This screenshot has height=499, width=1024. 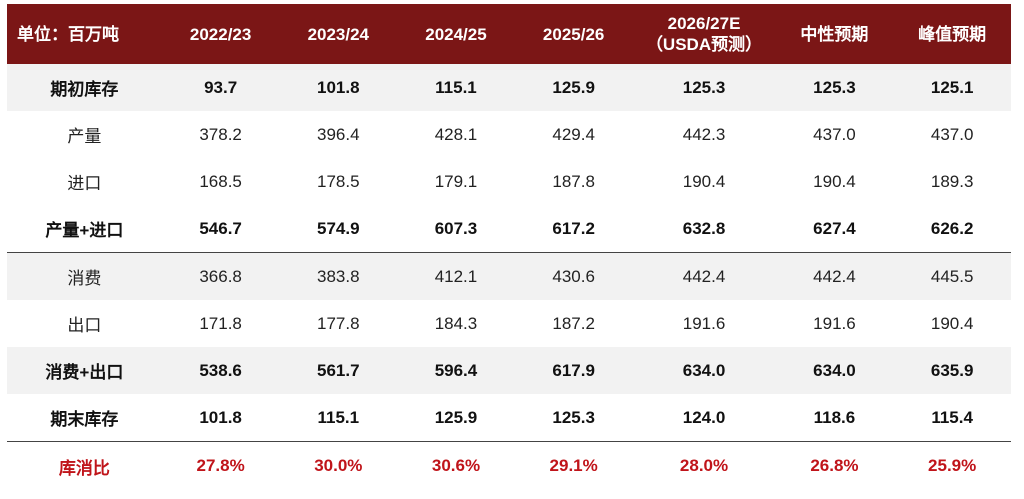 I want to click on table-cell: 28.0%, so click(x=704, y=465).